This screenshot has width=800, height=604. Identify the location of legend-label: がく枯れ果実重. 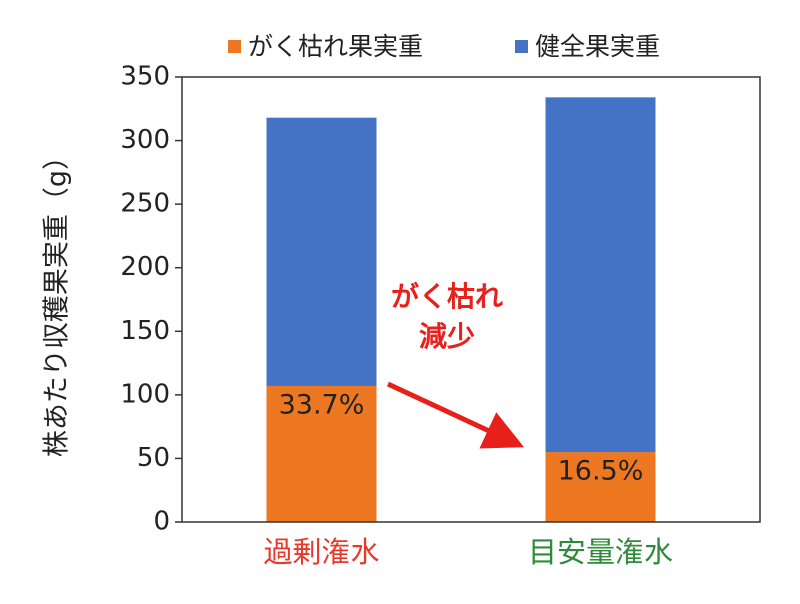
(335, 46).